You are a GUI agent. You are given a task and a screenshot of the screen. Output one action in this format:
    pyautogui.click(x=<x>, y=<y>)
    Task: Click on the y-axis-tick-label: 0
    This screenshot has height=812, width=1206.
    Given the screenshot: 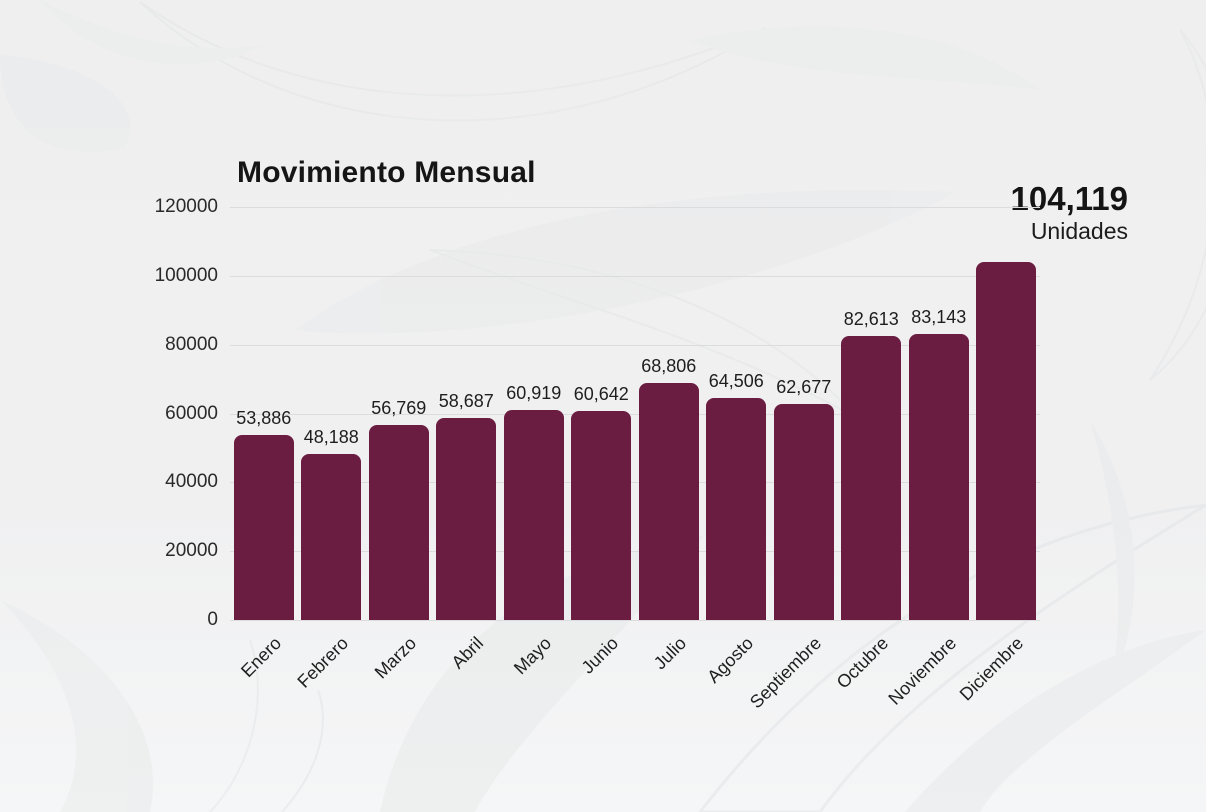 What is the action you would take?
    pyautogui.click(x=212, y=619)
    